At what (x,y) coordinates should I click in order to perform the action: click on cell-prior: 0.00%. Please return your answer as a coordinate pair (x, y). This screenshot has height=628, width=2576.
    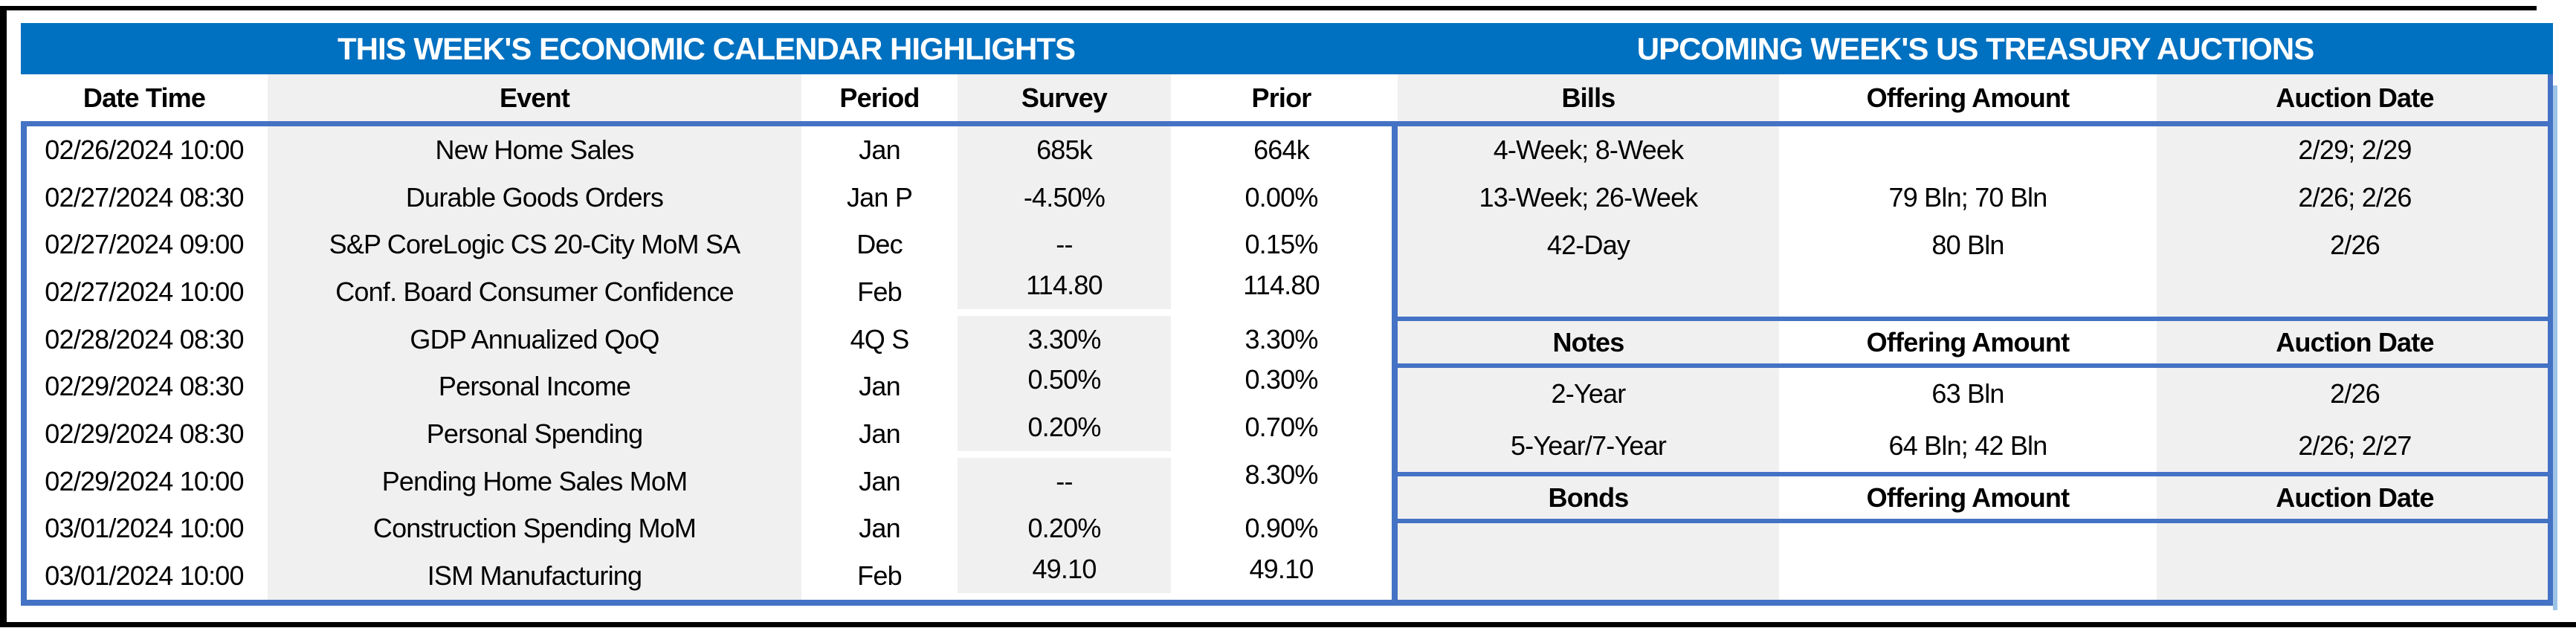
    Looking at the image, I should click on (1281, 197).